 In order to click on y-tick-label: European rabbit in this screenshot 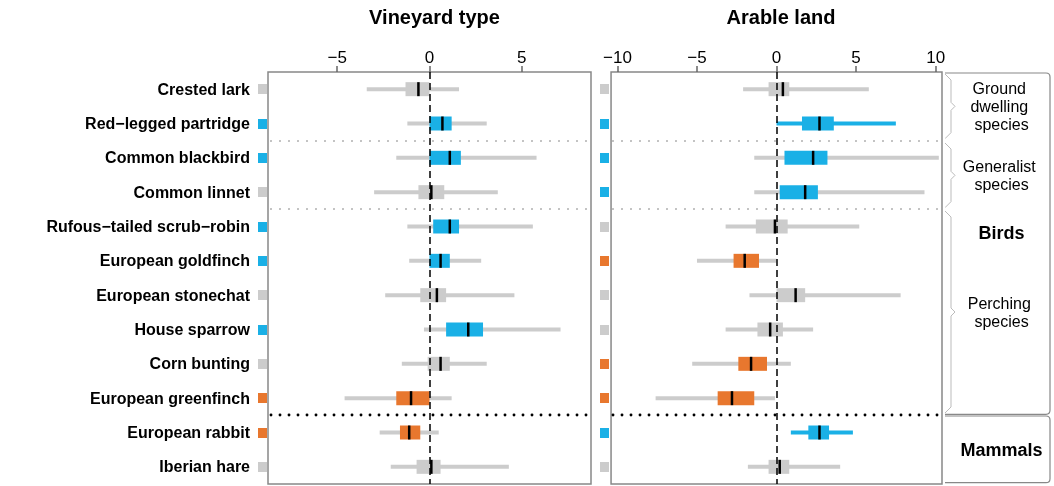, I will do `click(189, 432)`.